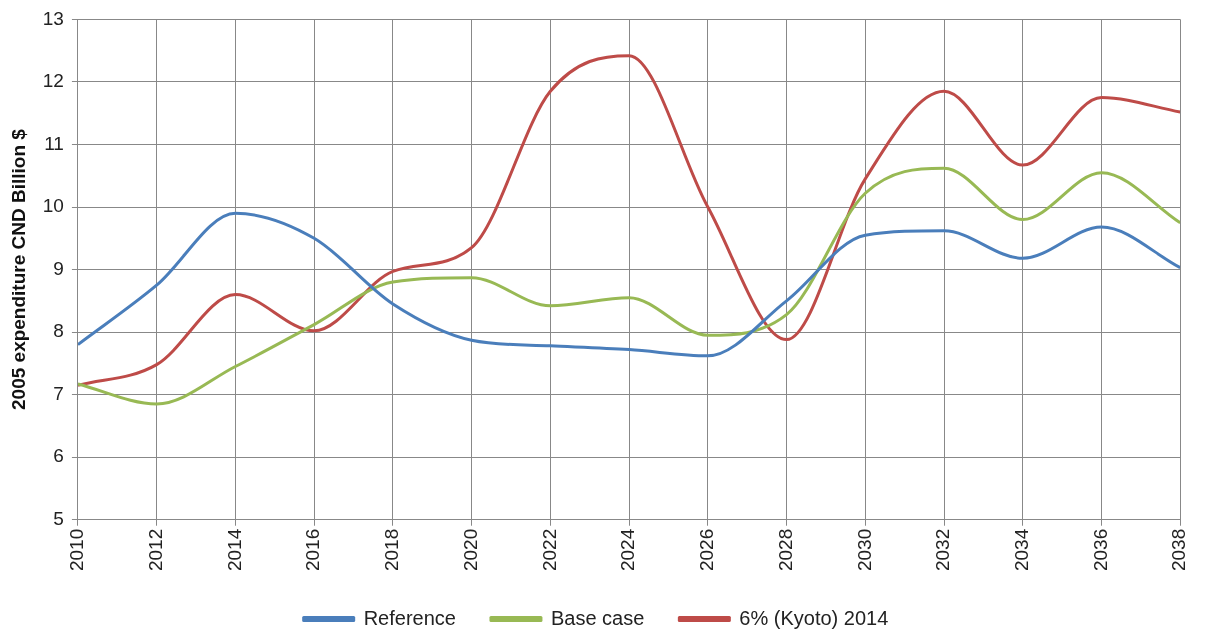 This screenshot has height=641, width=1206. Describe the element at coordinates (549, 550) in the screenshot. I see `x-tick-label: 2022` at that location.